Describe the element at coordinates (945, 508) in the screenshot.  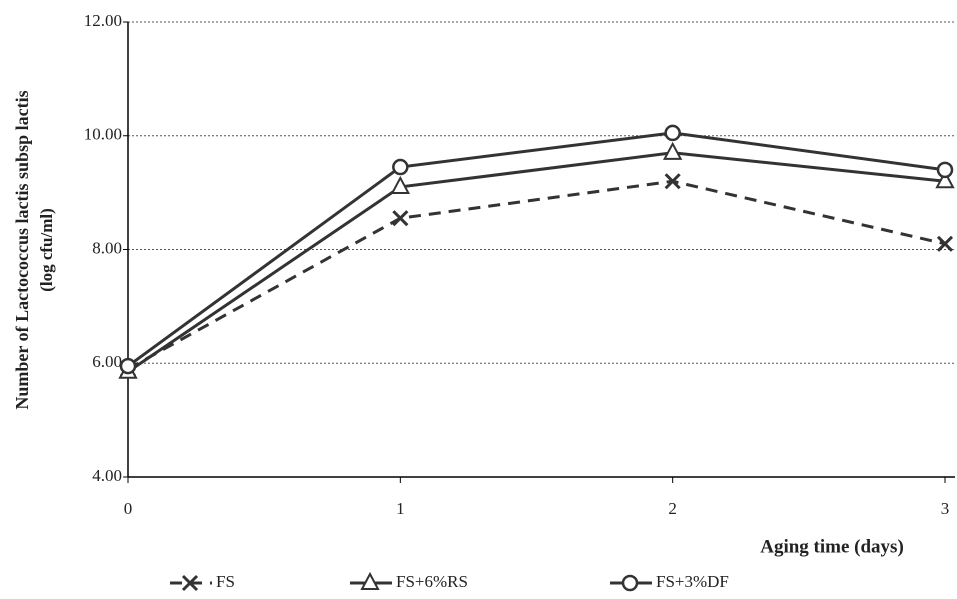
I see `x-tick-label: 3` at that location.